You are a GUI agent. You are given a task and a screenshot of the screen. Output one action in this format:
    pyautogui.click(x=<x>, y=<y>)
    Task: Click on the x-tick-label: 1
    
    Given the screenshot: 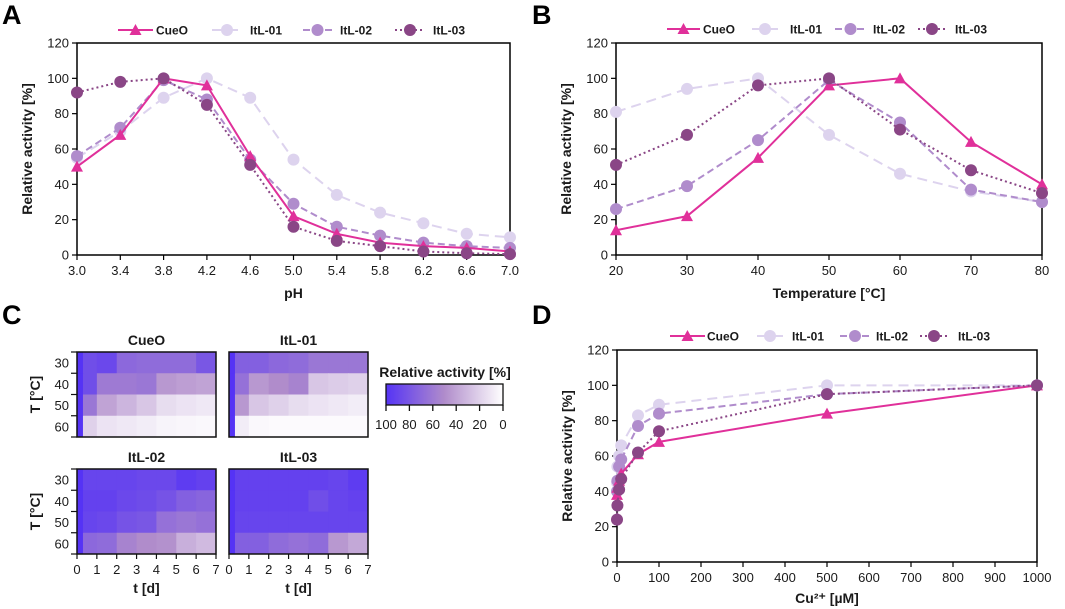 What is the action you would take?
    pyautogui.click(x=248, y=569)
    